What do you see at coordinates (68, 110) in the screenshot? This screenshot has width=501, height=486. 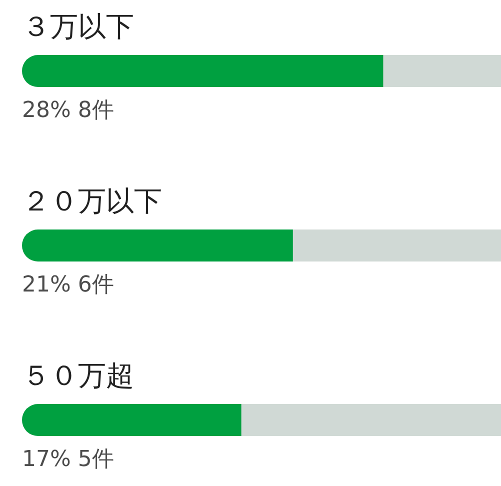 I see `data-label: 28% 8件` at bounding box center [68, 110].